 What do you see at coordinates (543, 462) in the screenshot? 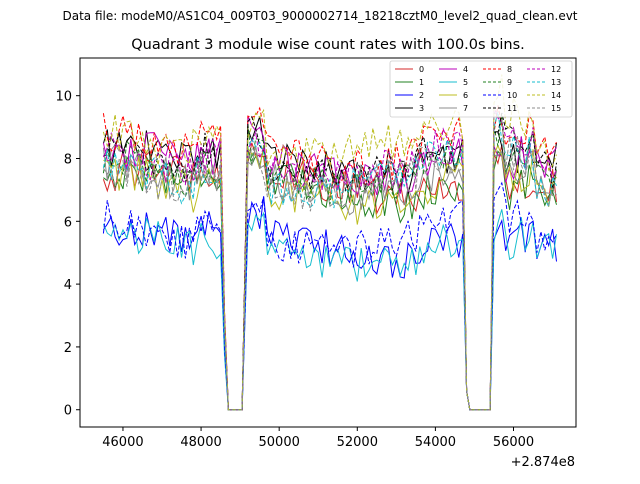
I see `x-offset-label: +2.874e8` at bounding box center [543, 462].